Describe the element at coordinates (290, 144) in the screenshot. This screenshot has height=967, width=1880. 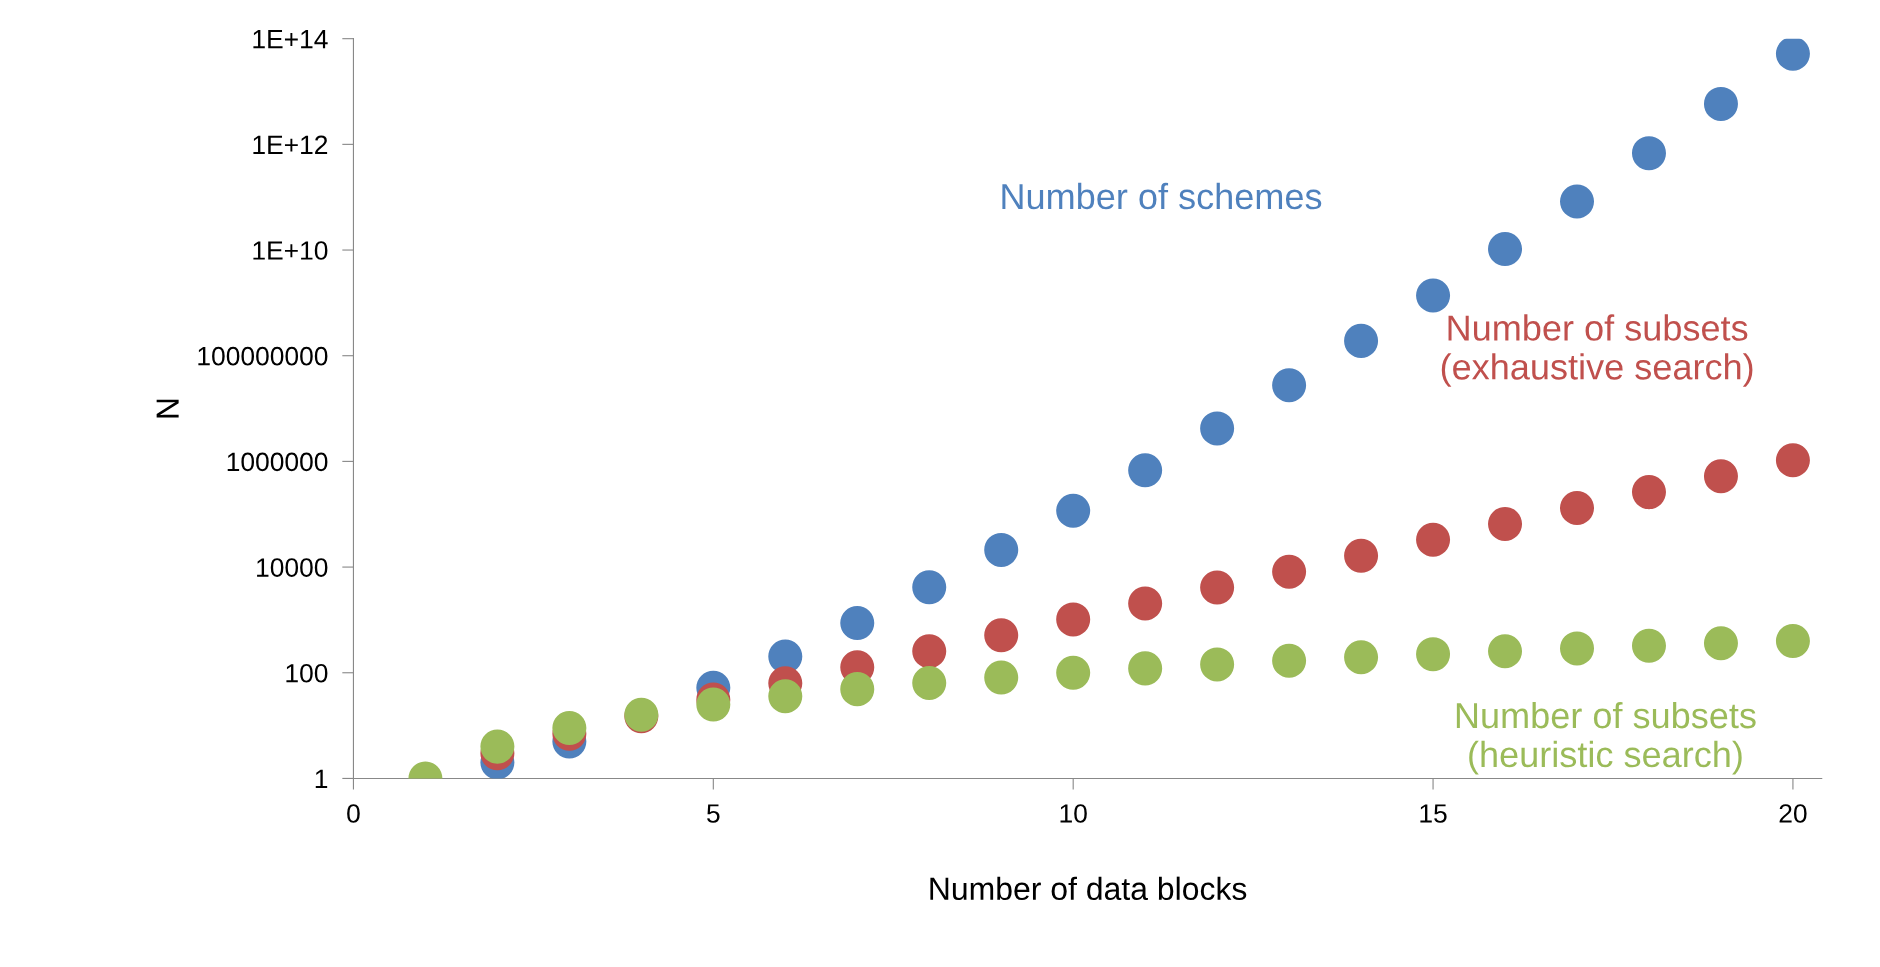
I see `y-tick-label: 1E+12` at that location.